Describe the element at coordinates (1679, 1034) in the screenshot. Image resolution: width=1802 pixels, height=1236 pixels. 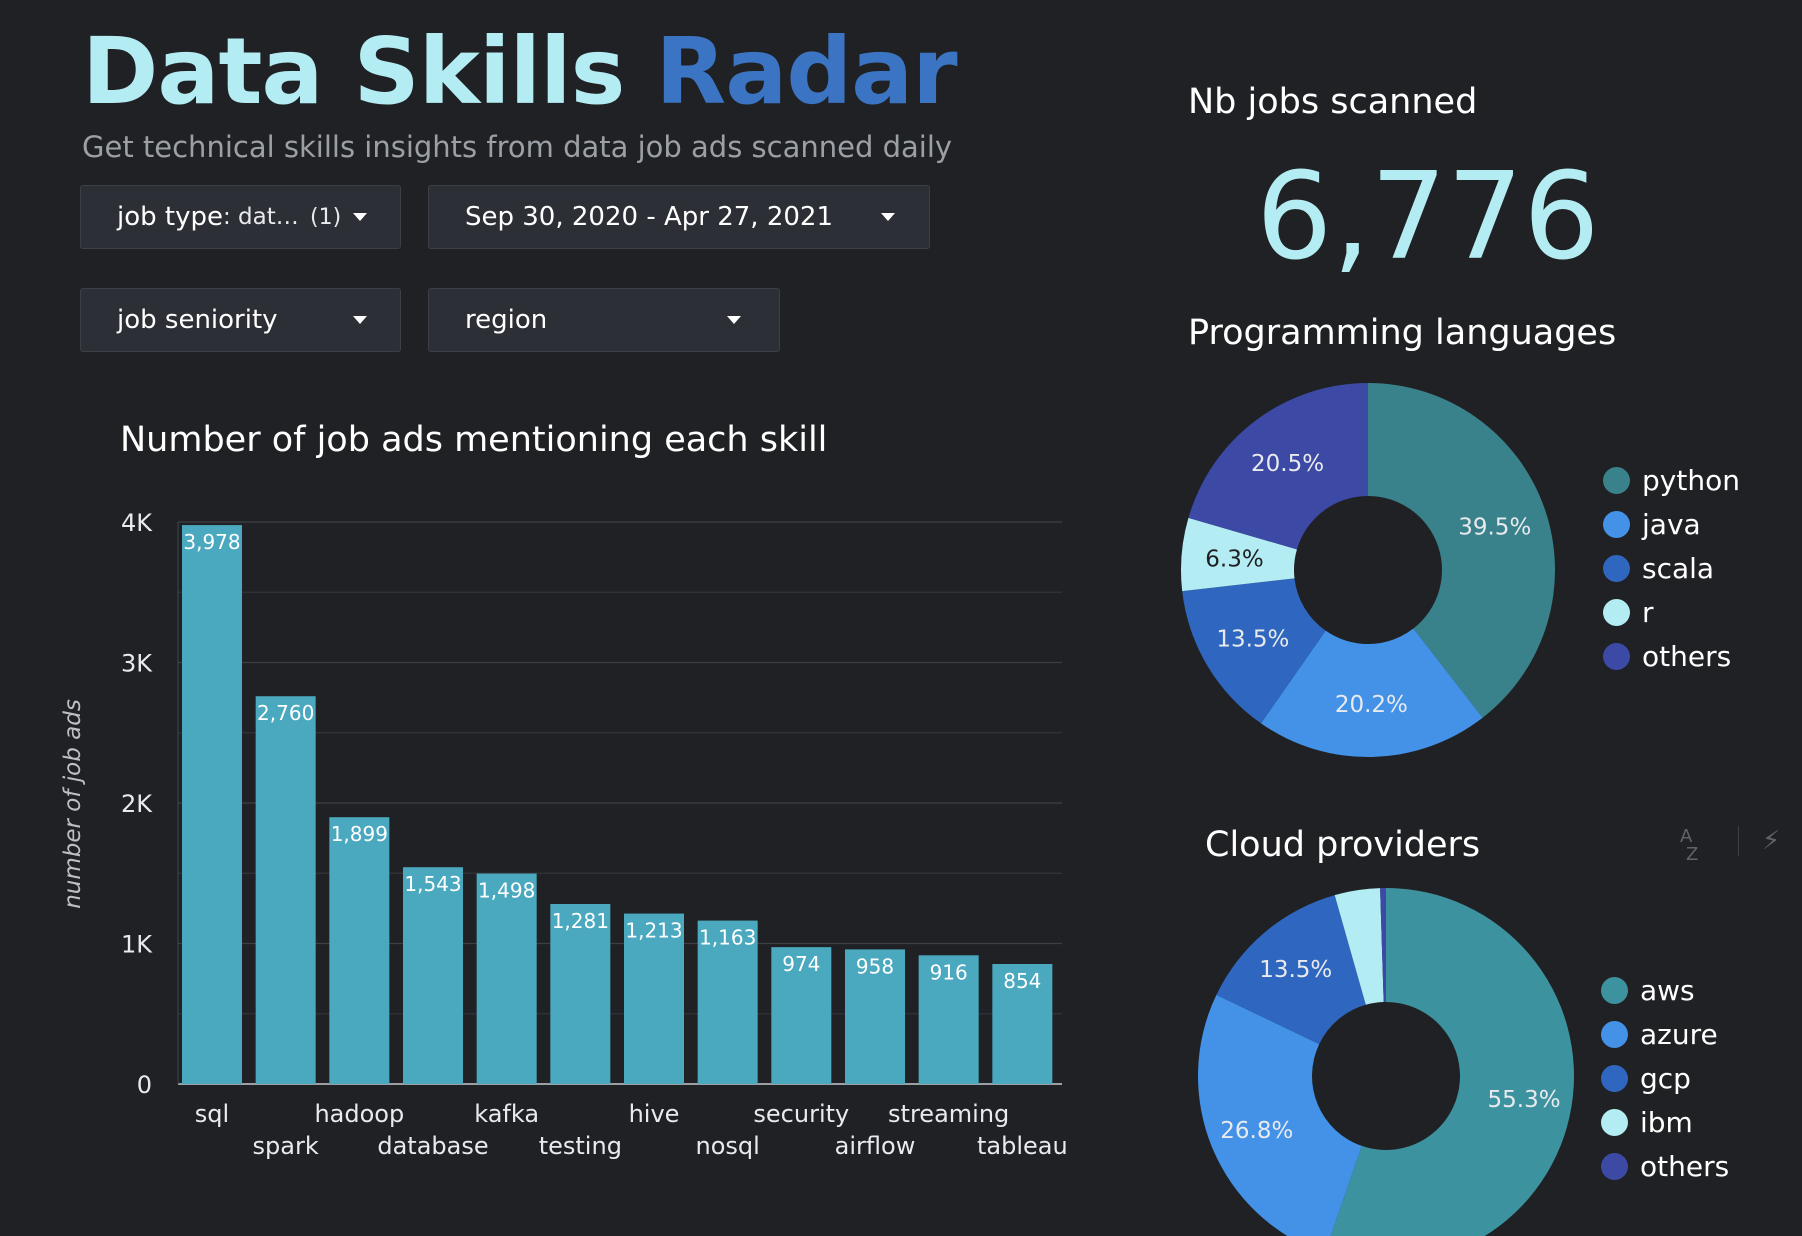
I see `legend-label: azure` at that location.